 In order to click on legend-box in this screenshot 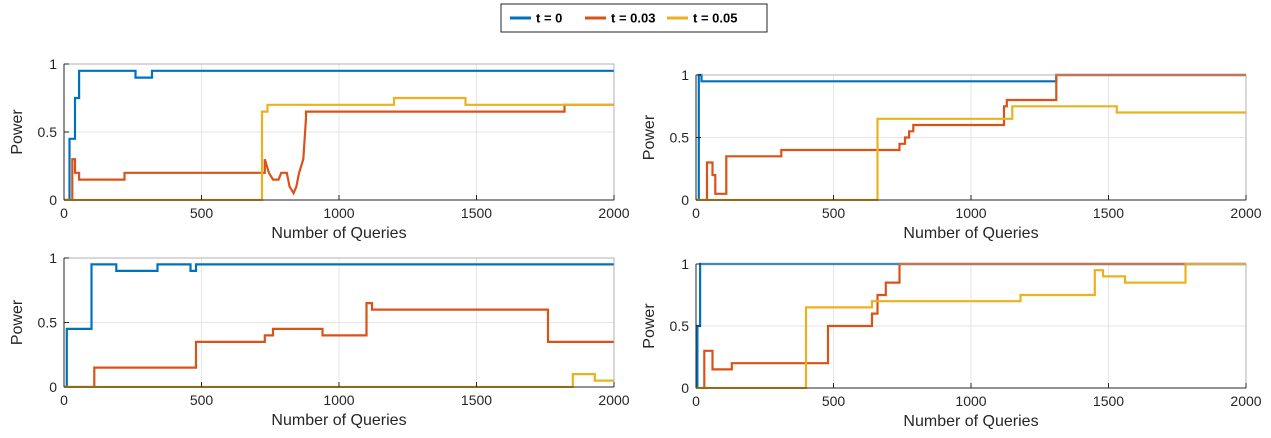, I will do `click(634, 18)`.